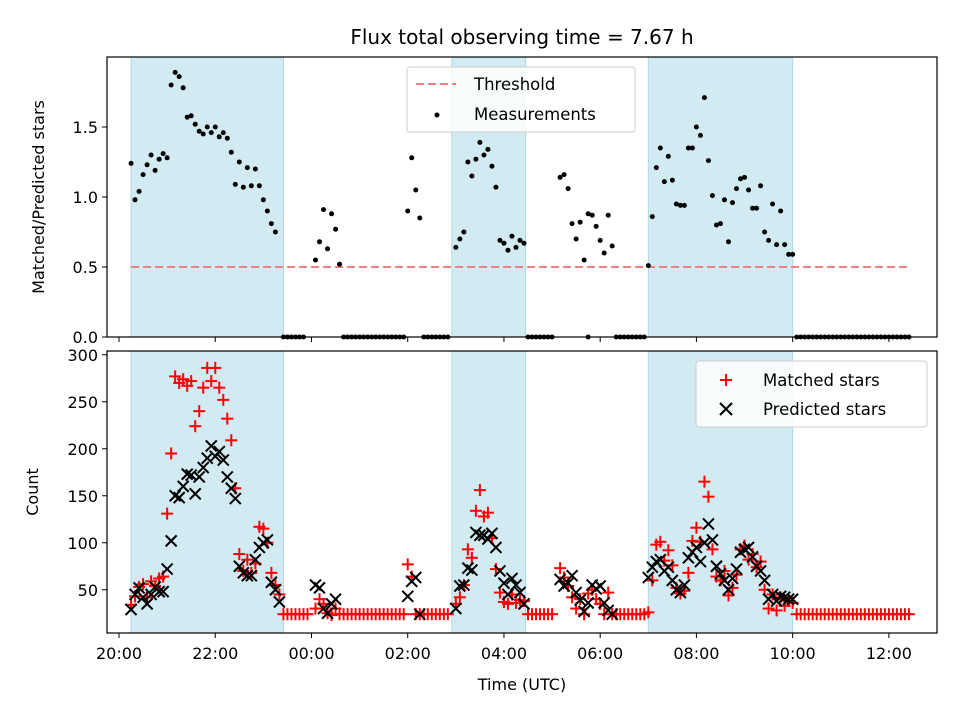 The image size is (960, 720). What do you see at coordinates (85, 337) in the screenshot?
I see `y-tick-label: 0.0` at bounding box center [85, 337].